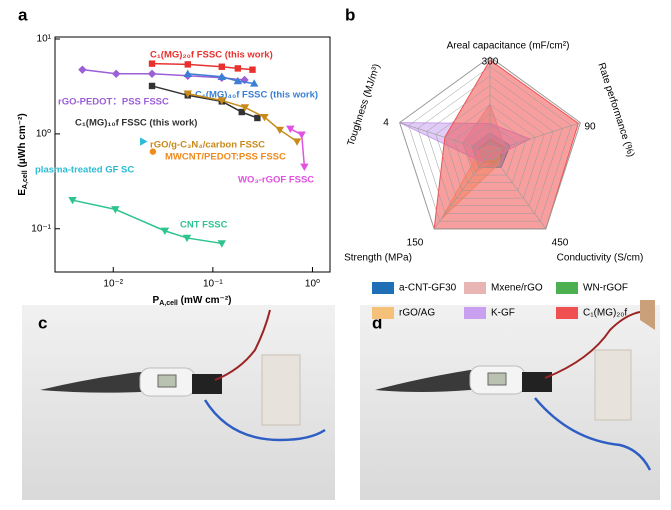 The image size is (671, 510). What do you see at coordinates (43, 134) in the screenshot?
I see `y-tick-label: 10⁰` at bounding box center [43, 134].